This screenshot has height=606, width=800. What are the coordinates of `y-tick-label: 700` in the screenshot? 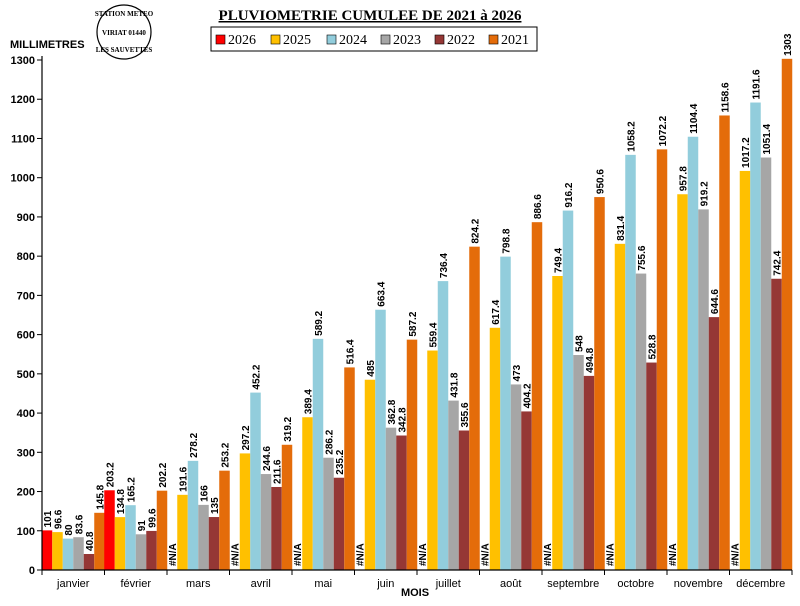 It's located at (26, 296).